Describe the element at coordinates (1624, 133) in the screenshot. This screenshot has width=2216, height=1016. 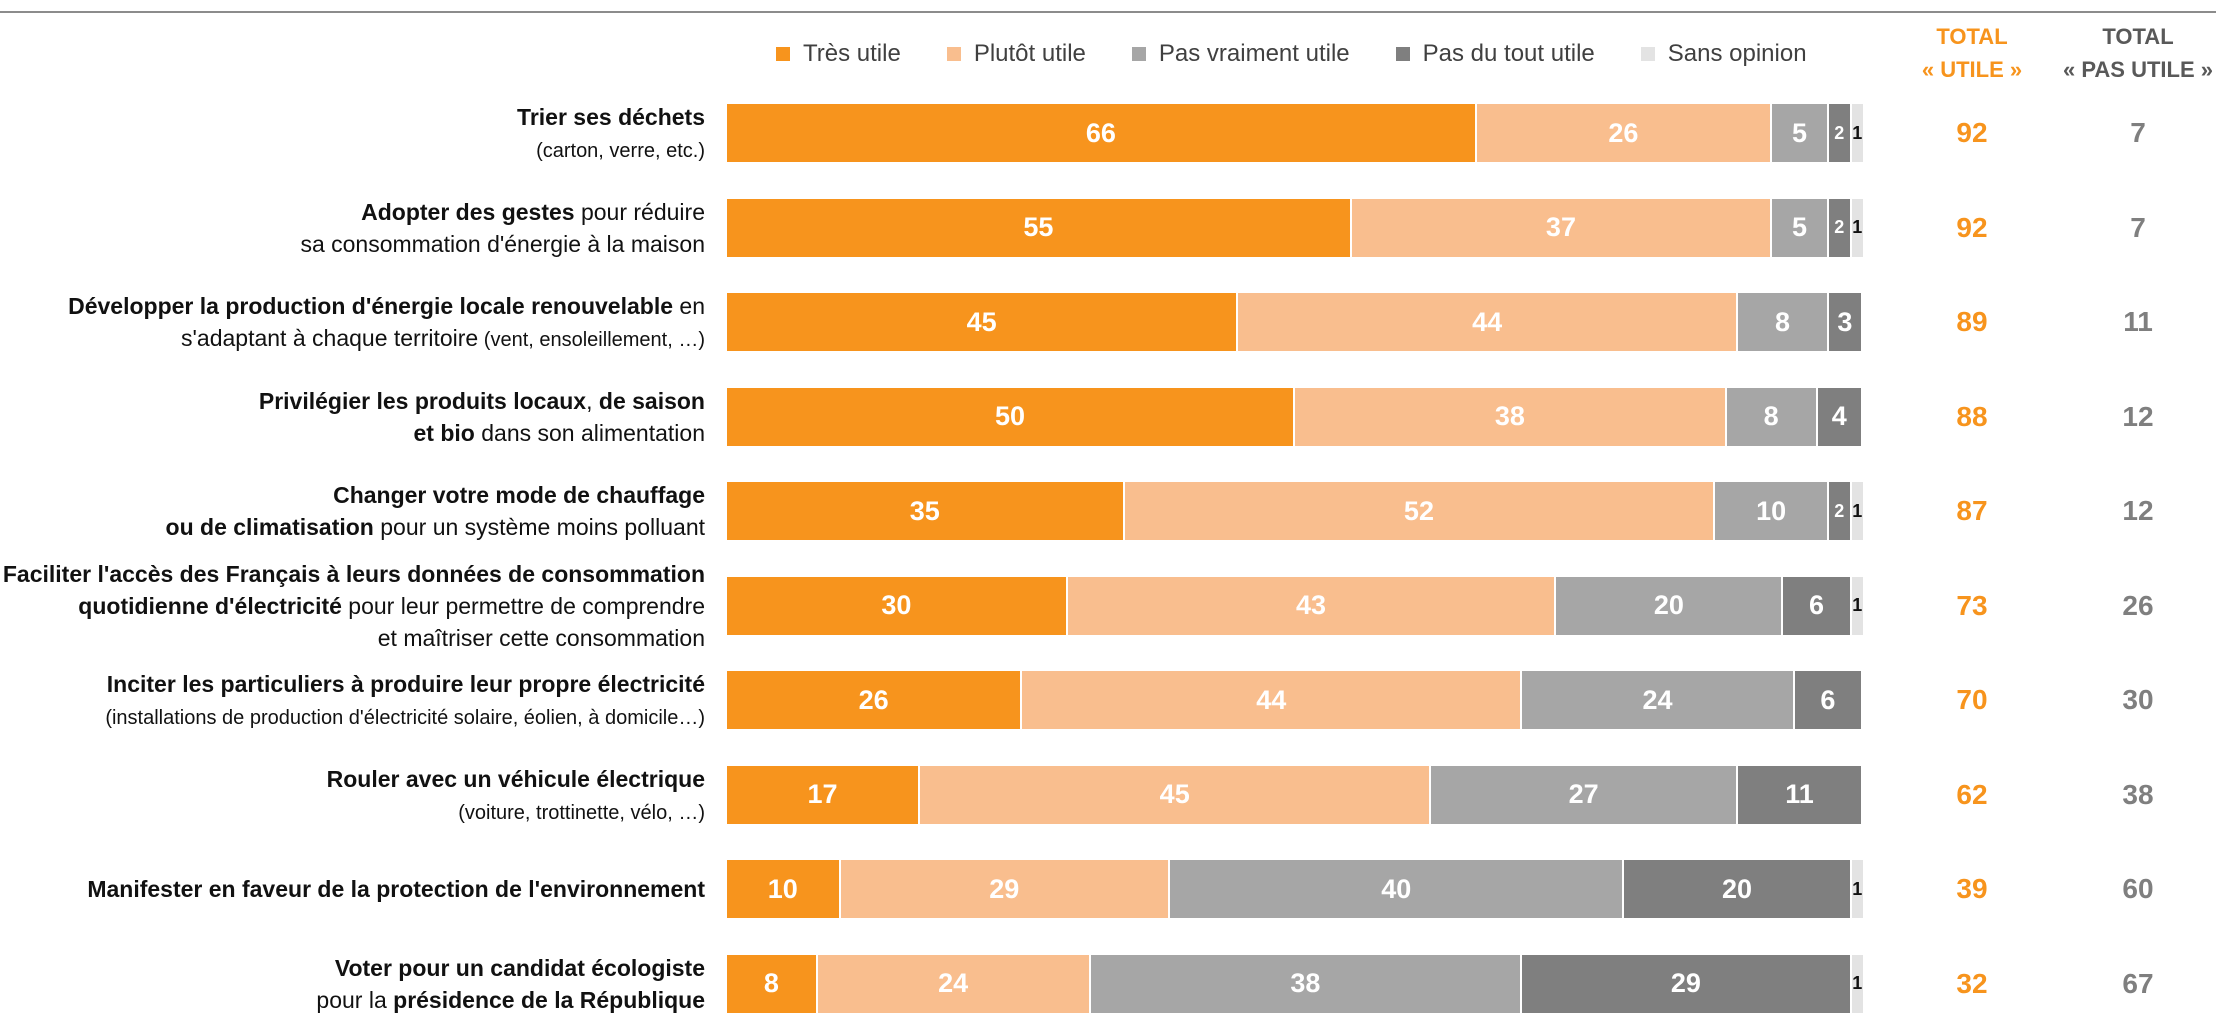
I see `bar-segment: 26` at that location.